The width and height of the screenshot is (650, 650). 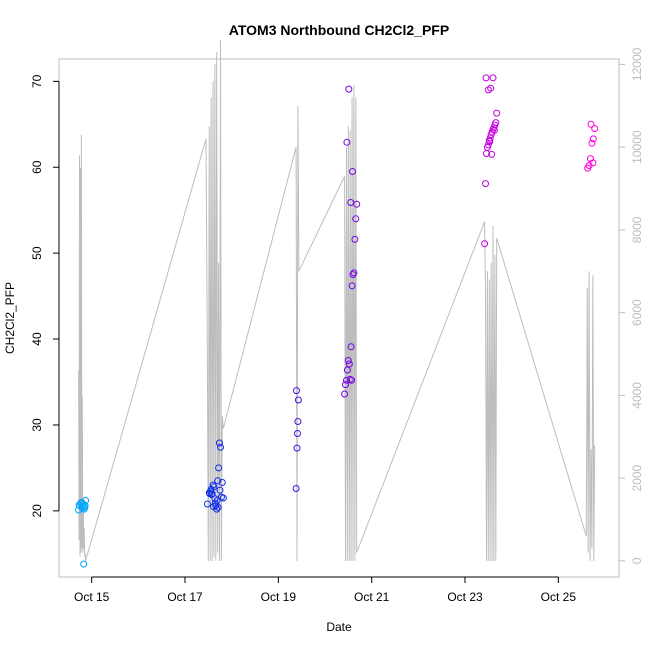 I want to click on x-axis-label: Date, so click(x=339, y=627).